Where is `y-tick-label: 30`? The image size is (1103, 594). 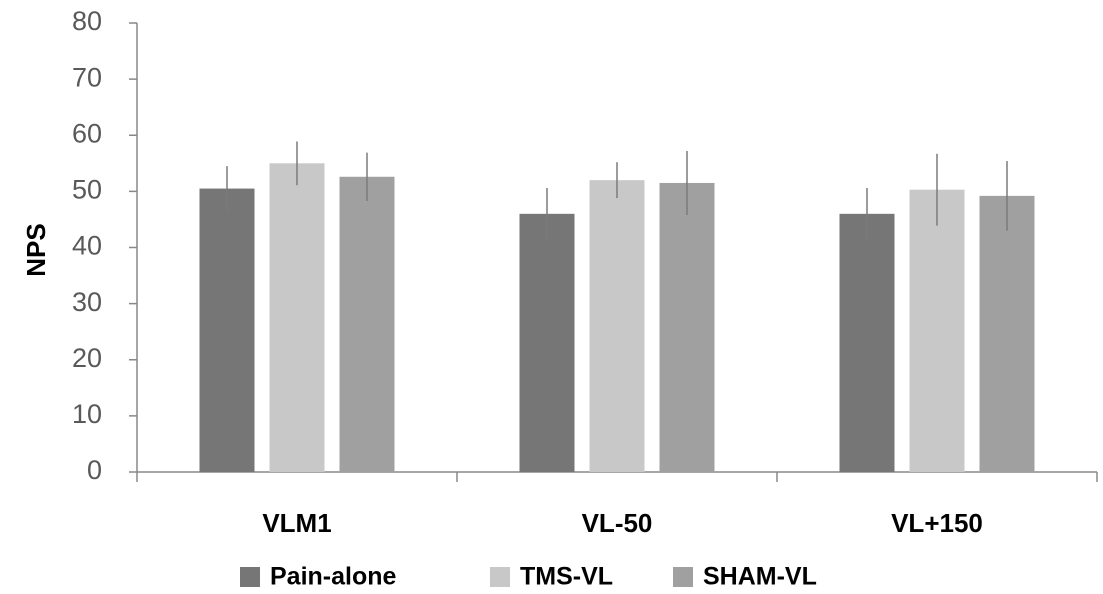
y-tick-label: 30 is located at coordinates (87, 302).